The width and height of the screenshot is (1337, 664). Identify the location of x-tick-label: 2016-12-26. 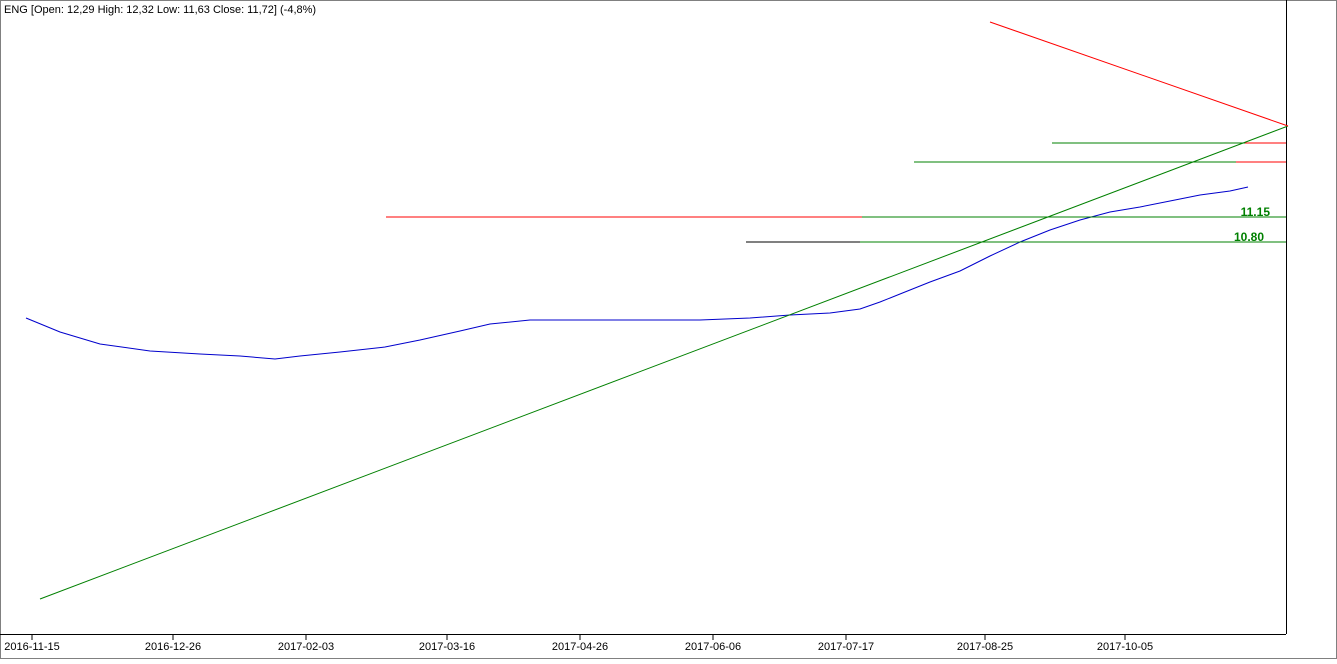
(173, 647).